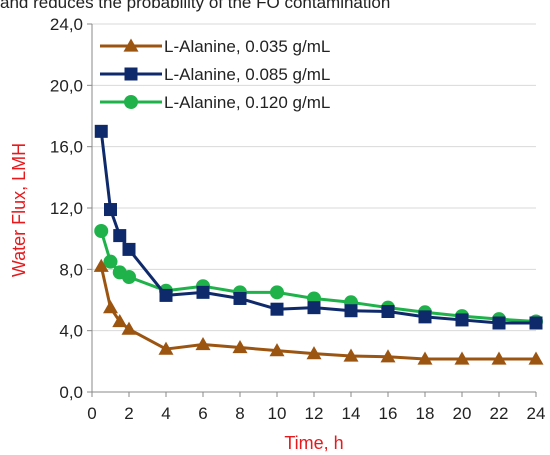 This screenshot has height=455, width=550. I want to click on x-tick-label: 4, so click(165, 413).